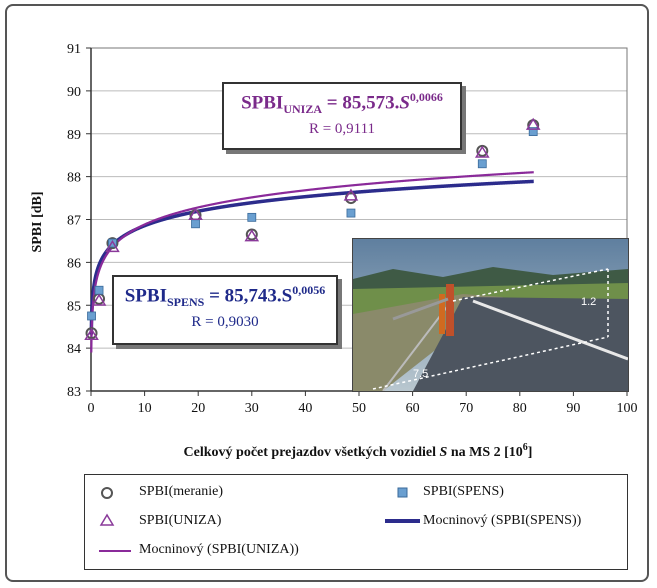  Describe the element at coordinates (74, 92) in the screenshot. I see `y-tick-label: 90` at that location.